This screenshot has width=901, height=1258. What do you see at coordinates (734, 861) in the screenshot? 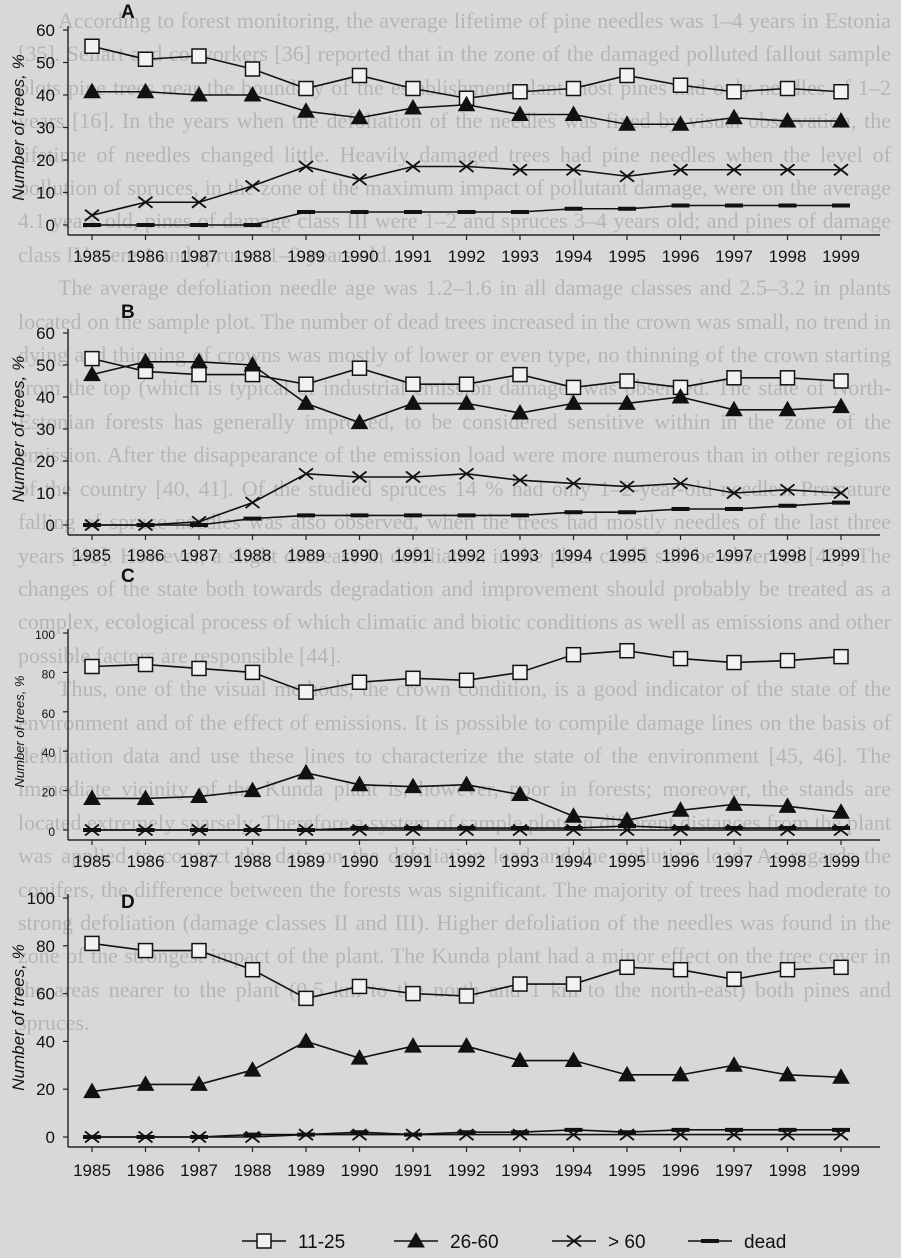
I see `x-tick-label: 1997` at bounding box center [734, 861].